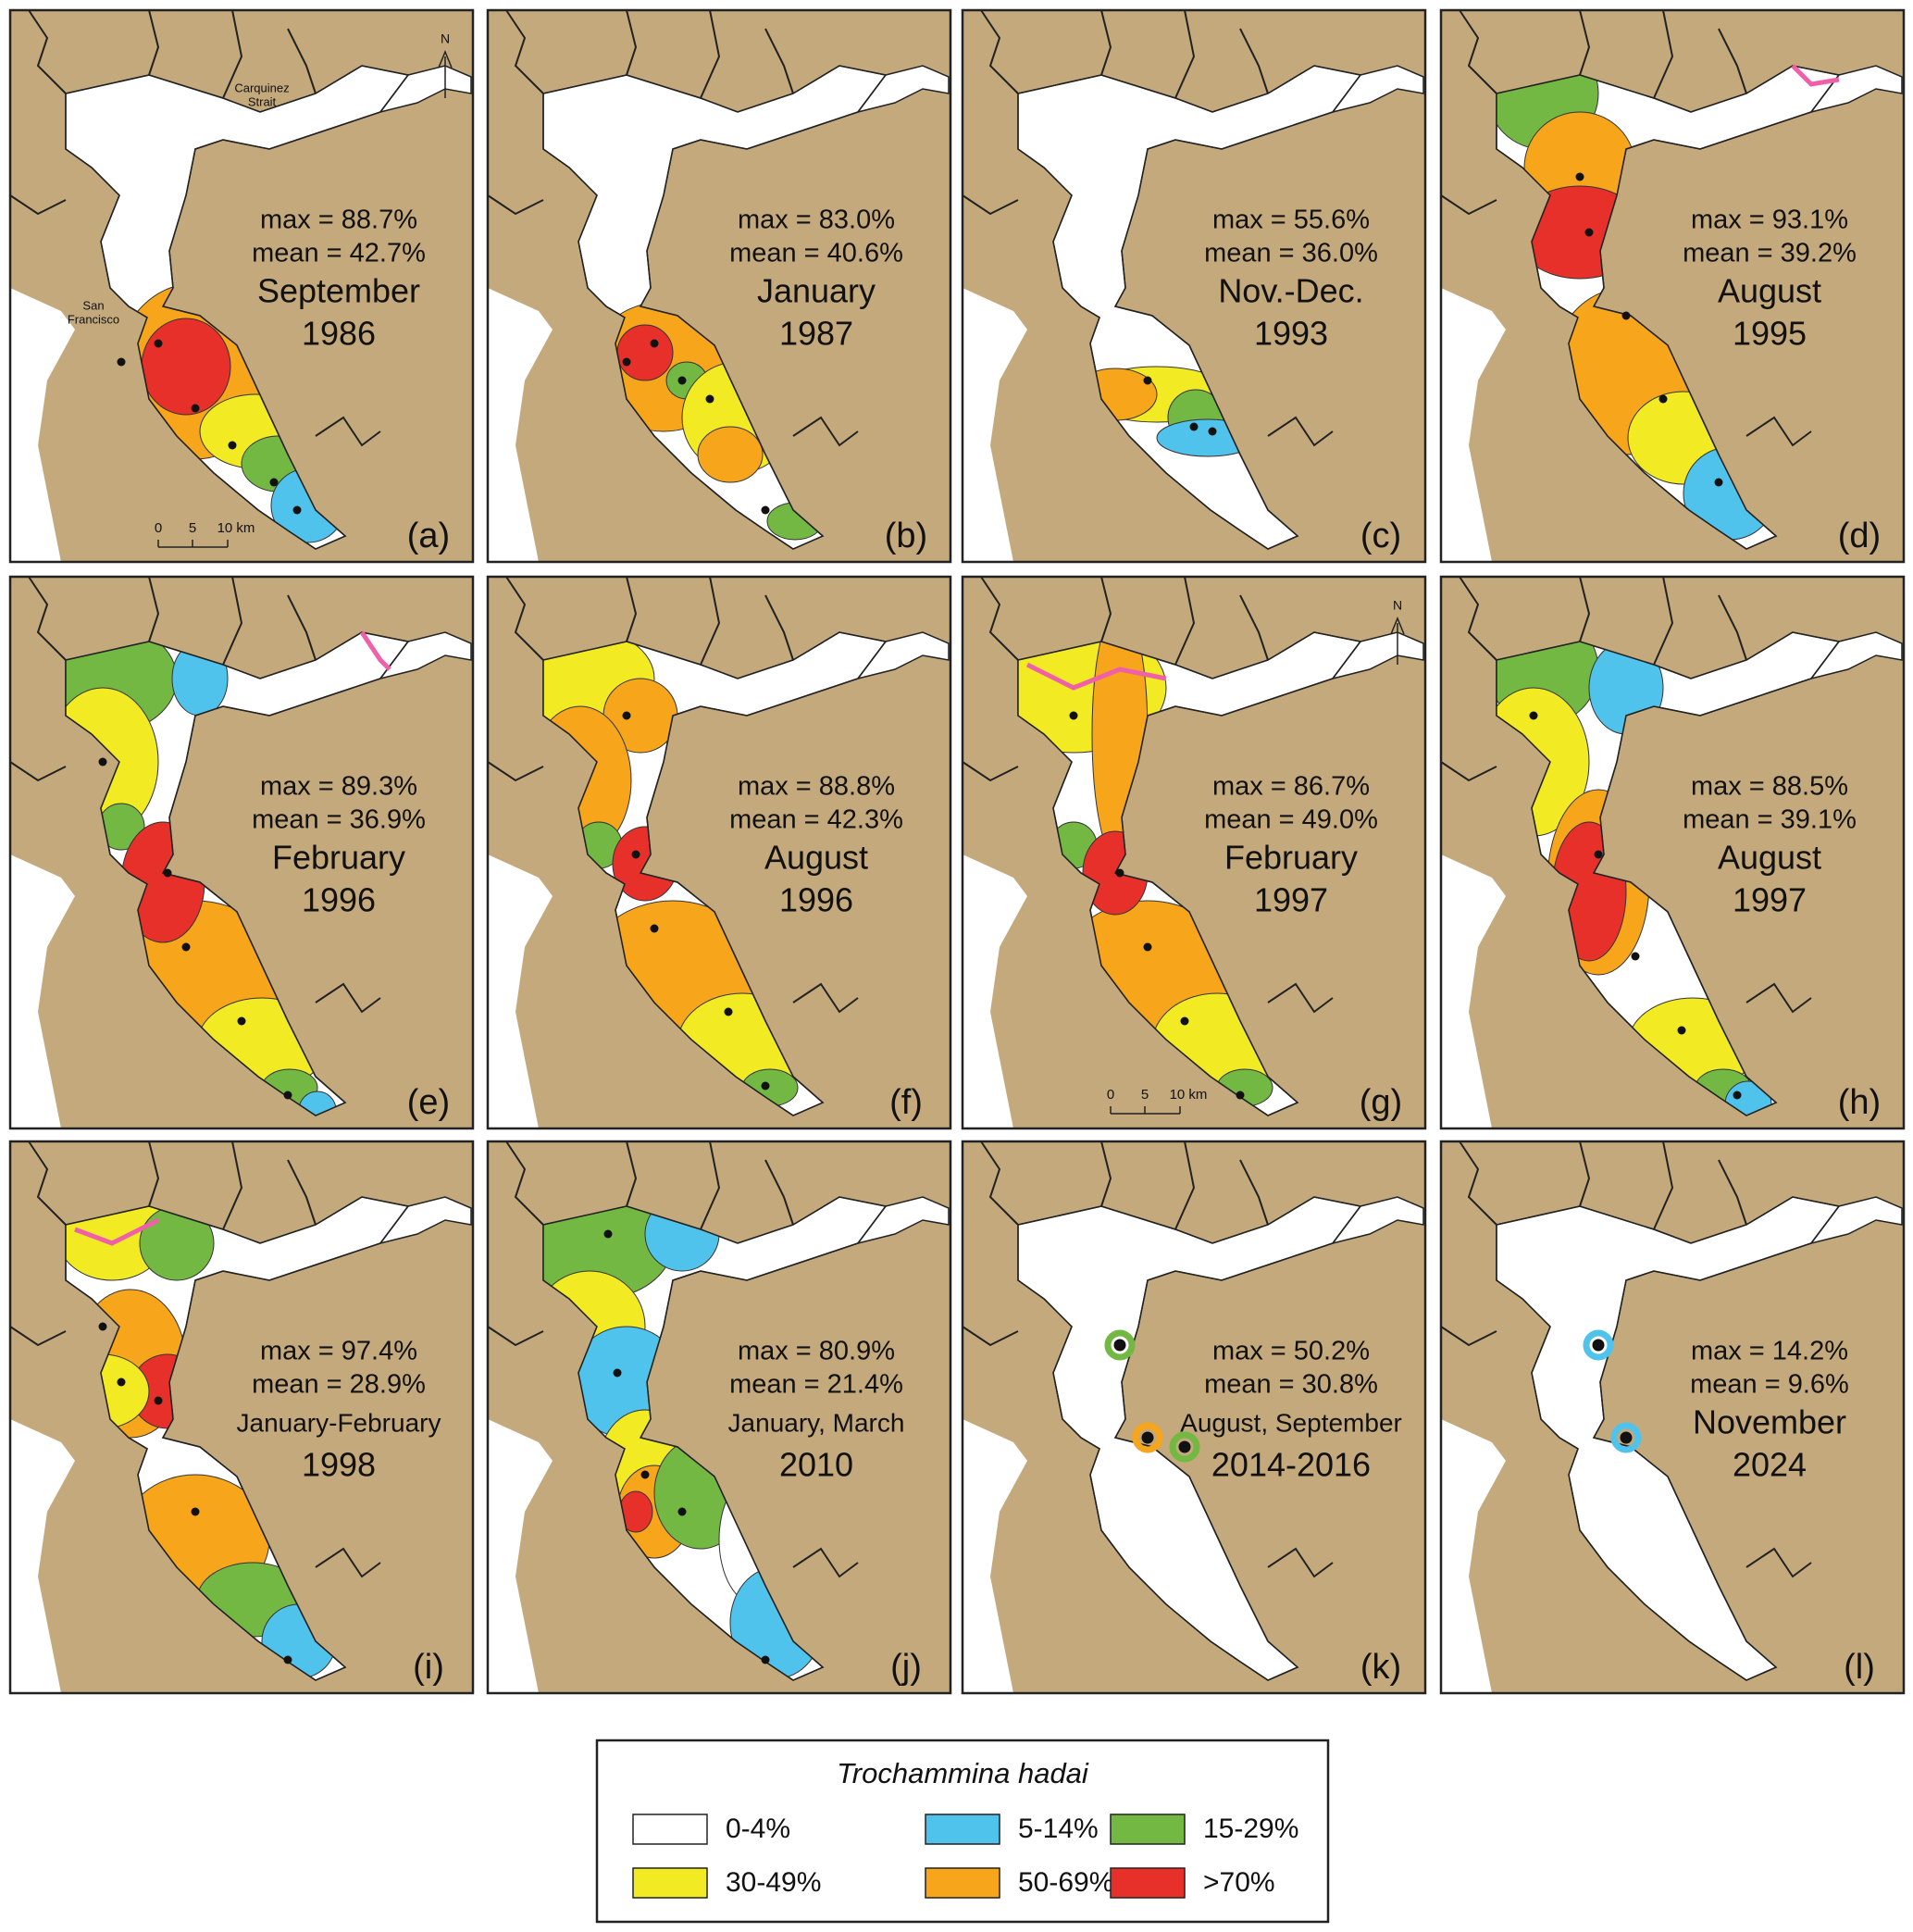 The width and height of the screenshot is (1913, 1932). I want to click on max-text: max = 50.2%, so click(1291, 1351).